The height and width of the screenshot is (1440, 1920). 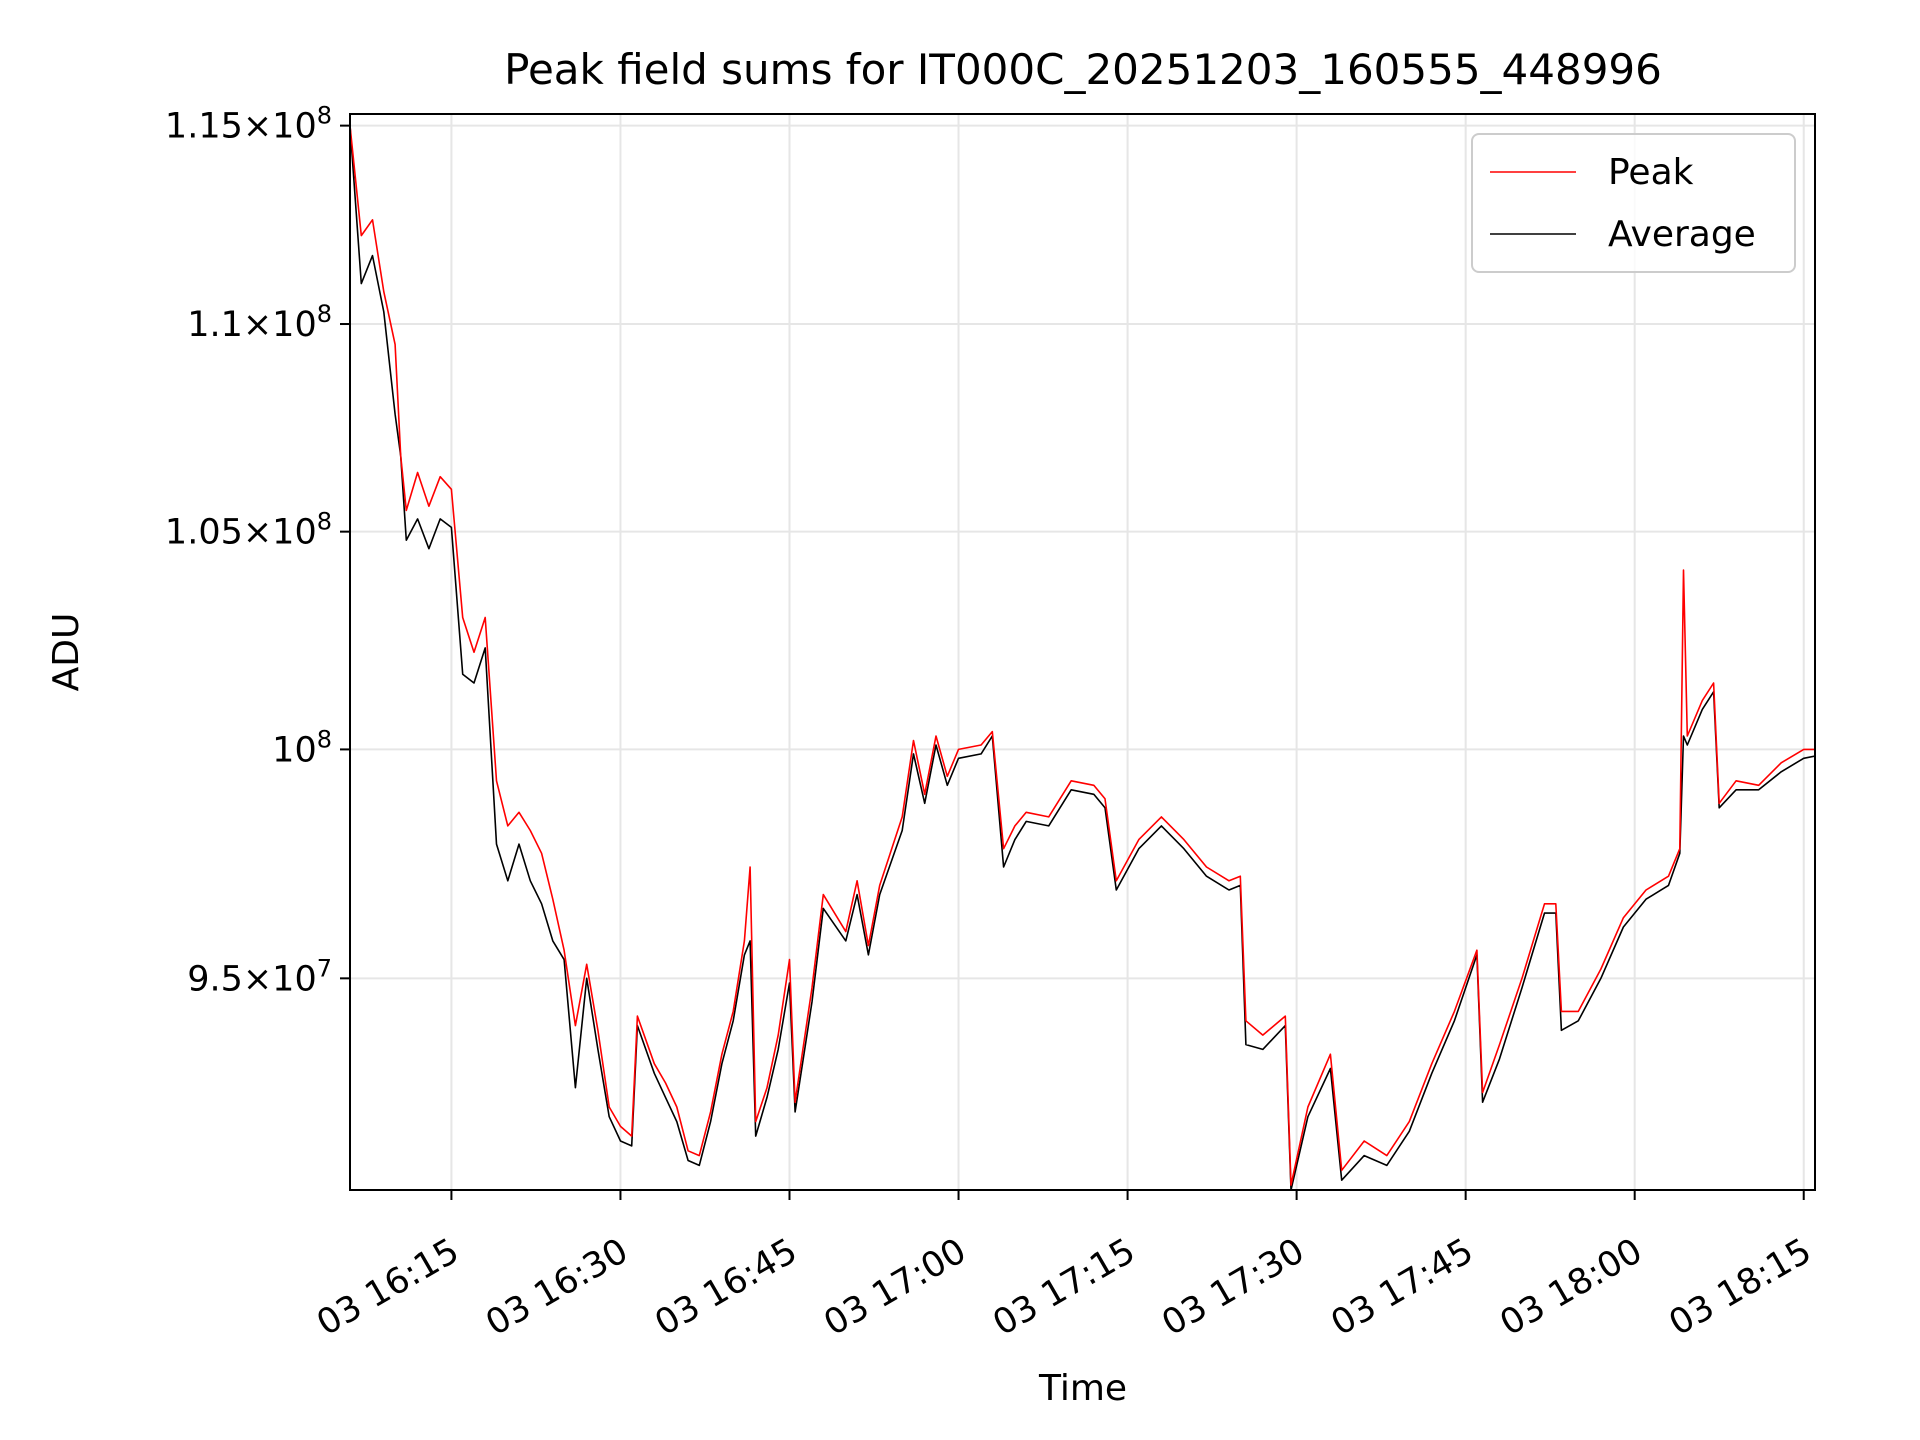 I want to click on y-tick-label: 1.15×108, so click(x=248, y=124).